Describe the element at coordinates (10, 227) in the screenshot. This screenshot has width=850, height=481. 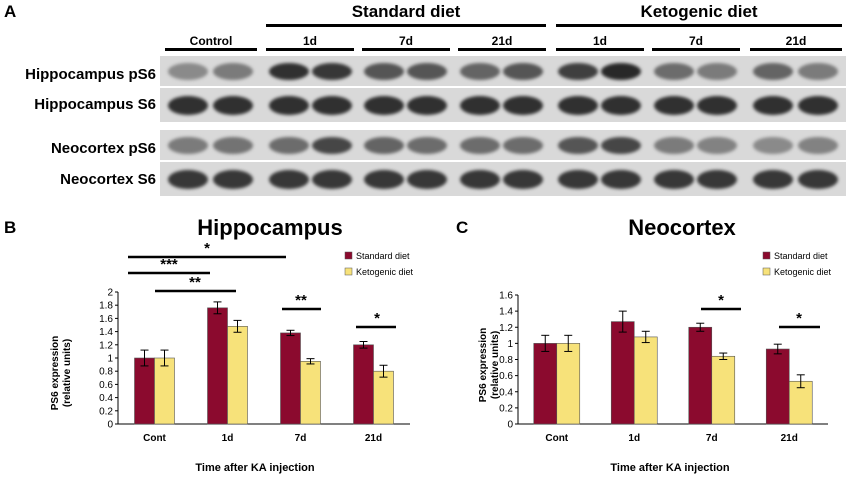
I see `panel-b-label: B` at that location.